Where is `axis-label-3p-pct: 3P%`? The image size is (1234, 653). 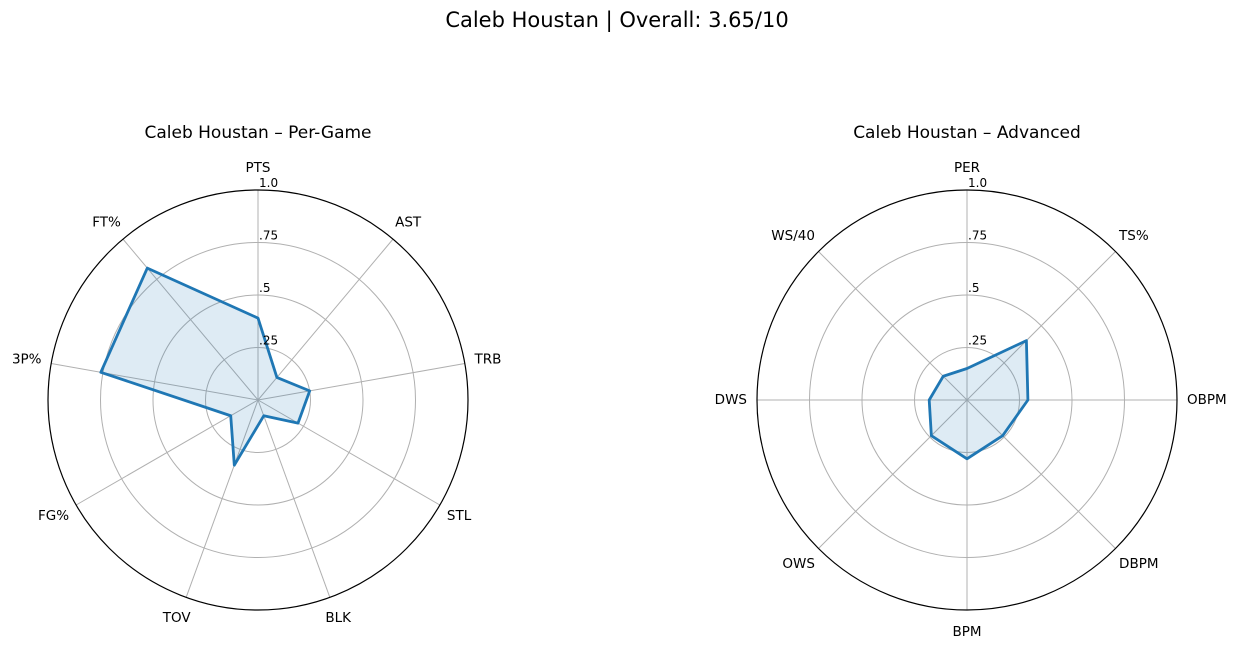
axis-label-3p-pct: 3P% is located at coordinates (27, 360).